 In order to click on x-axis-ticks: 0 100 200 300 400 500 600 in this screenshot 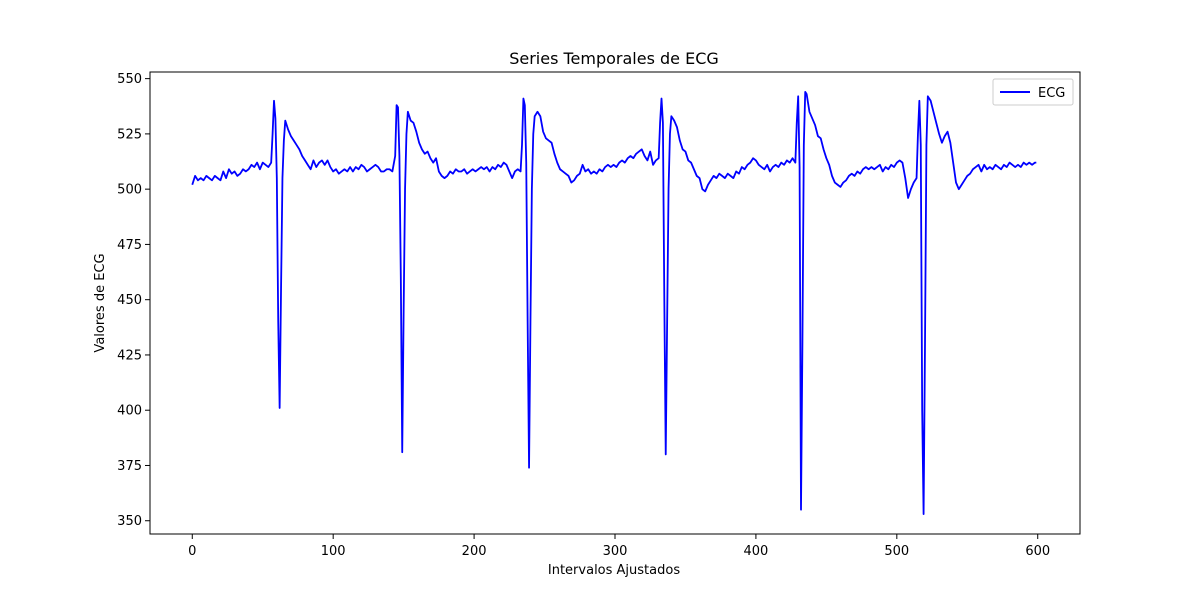, I will do `click(619, 546)`.